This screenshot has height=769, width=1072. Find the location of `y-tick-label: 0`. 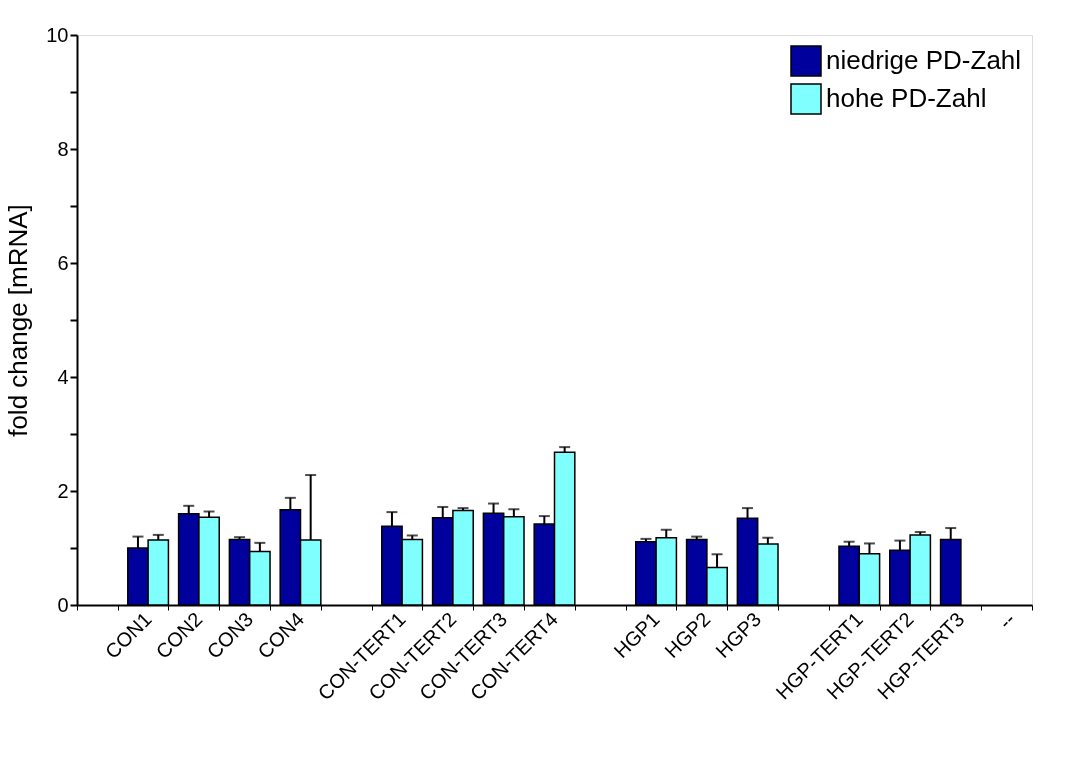

y-tick-label: 0 is located at coordinates (63, 604).